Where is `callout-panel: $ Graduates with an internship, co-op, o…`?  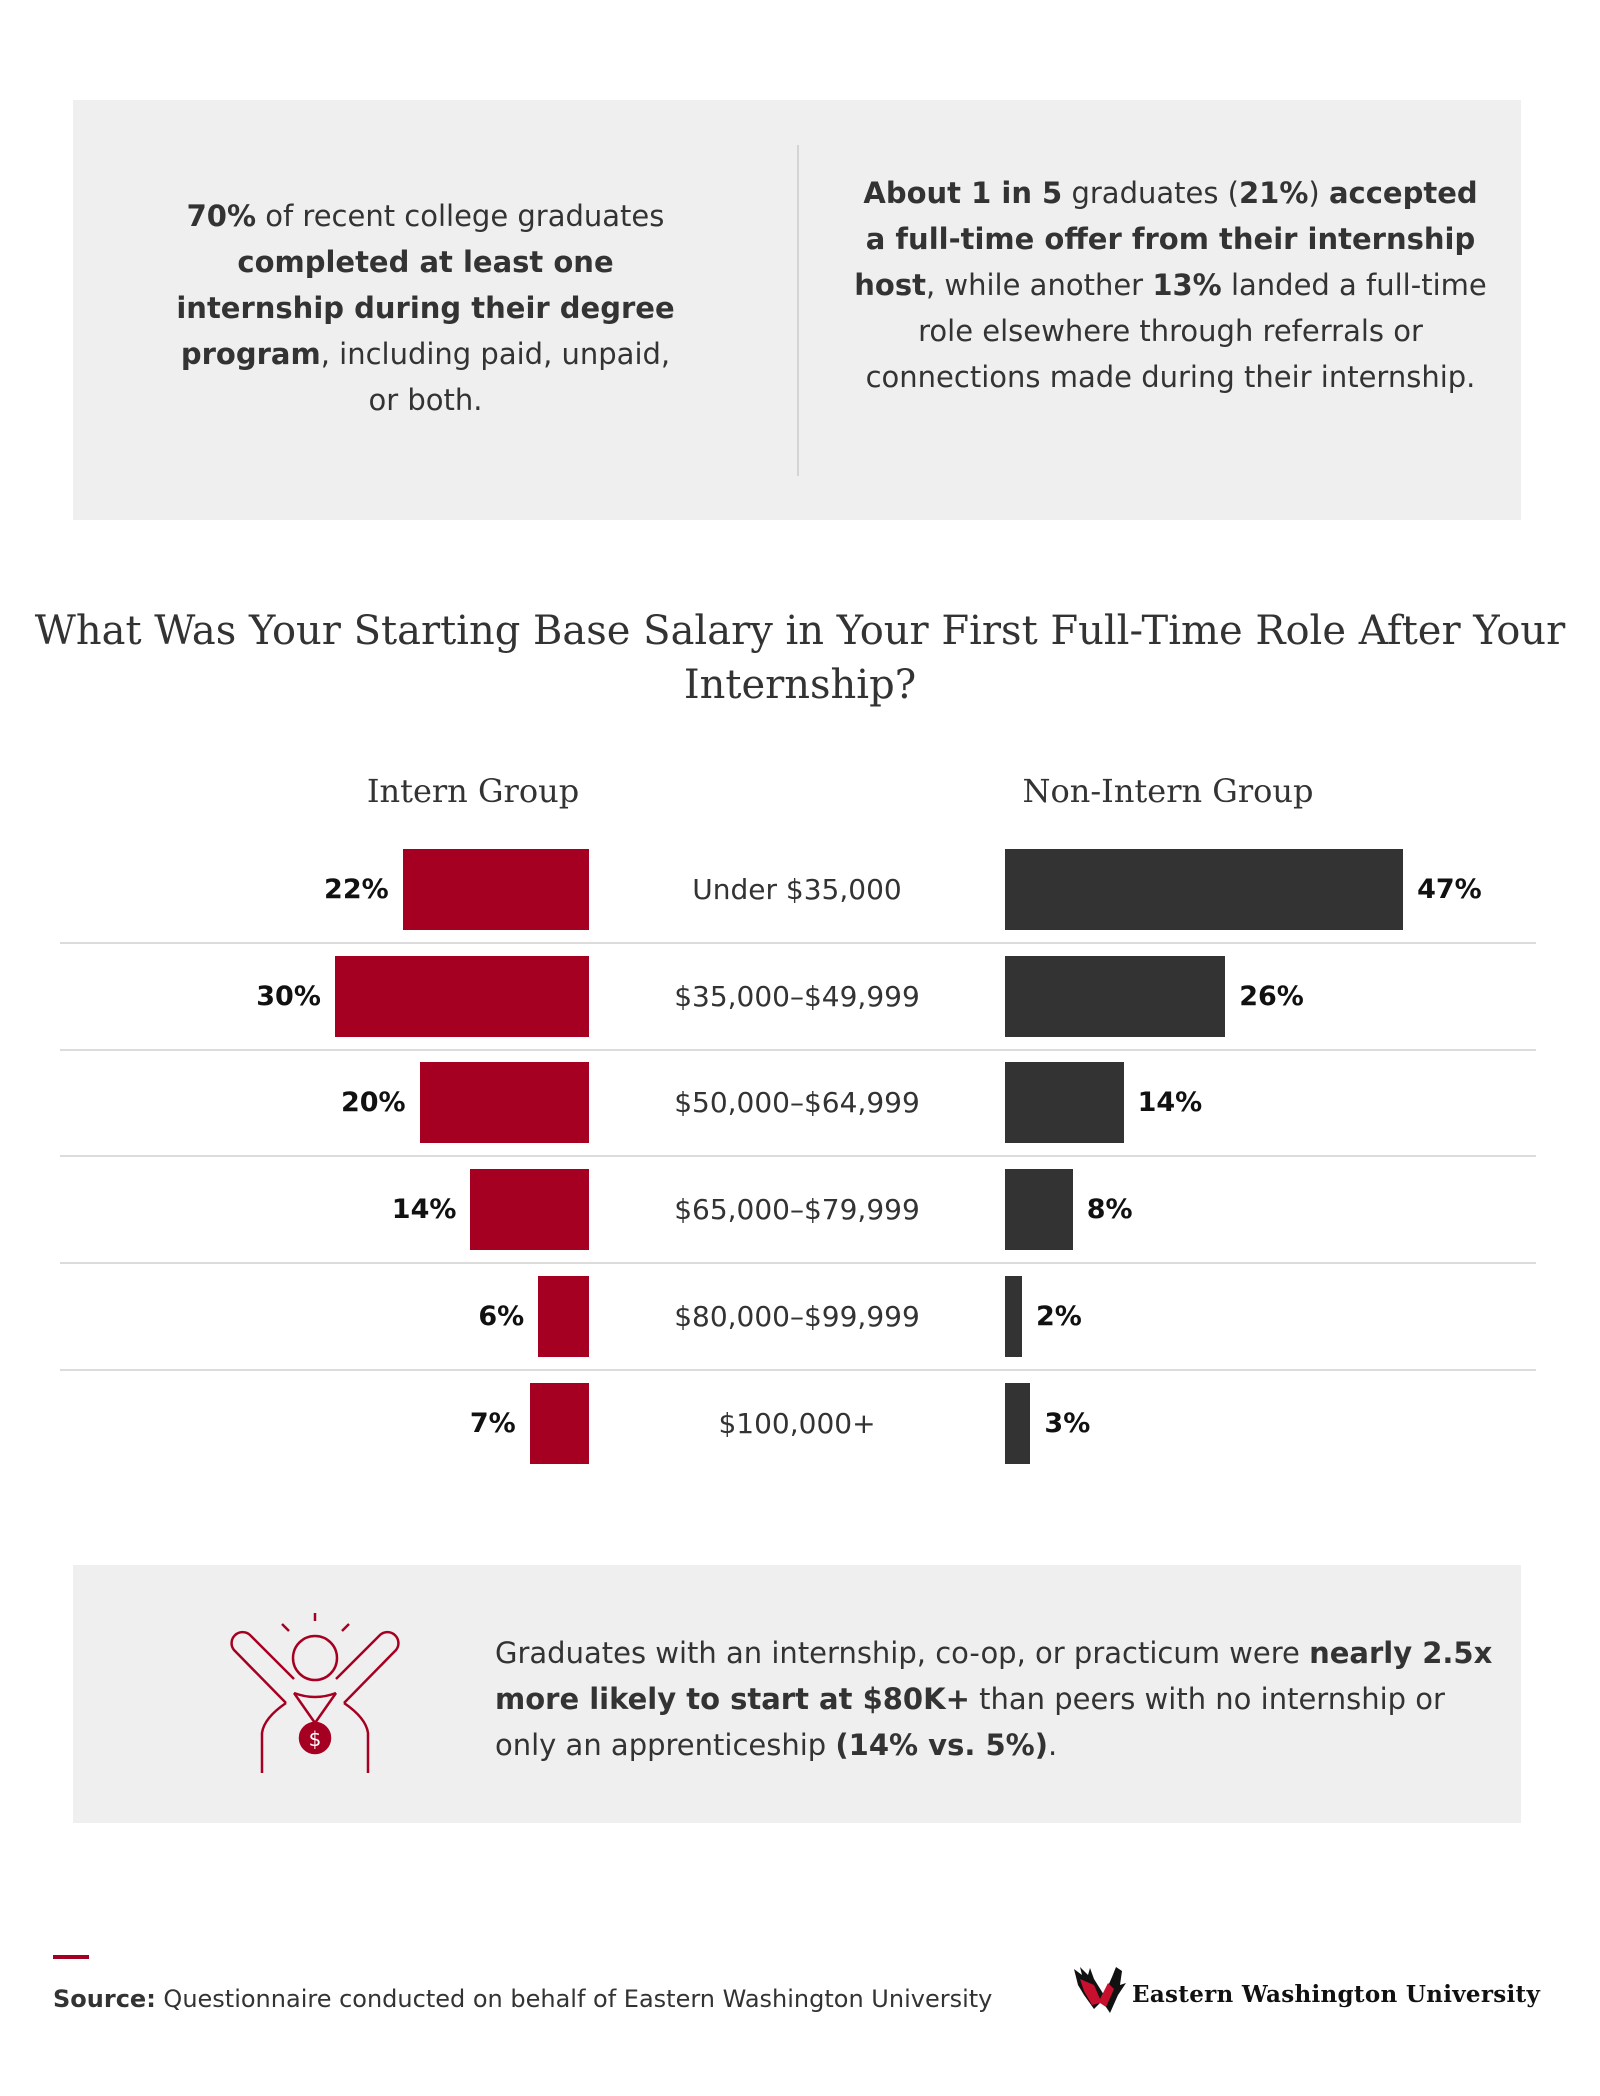
callout-panel: $ Graduates with an internship, co-op, o… is located at coordinates (797, 1694).